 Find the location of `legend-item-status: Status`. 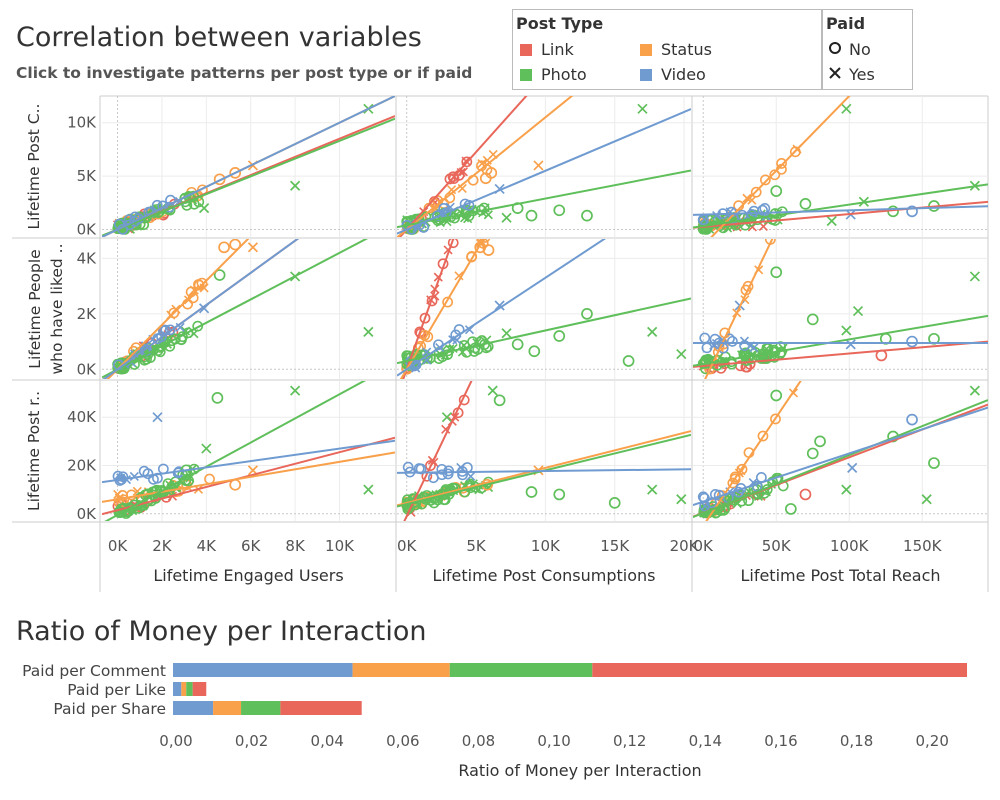

legend-item-status: Status is located at coordinates (676, 49).